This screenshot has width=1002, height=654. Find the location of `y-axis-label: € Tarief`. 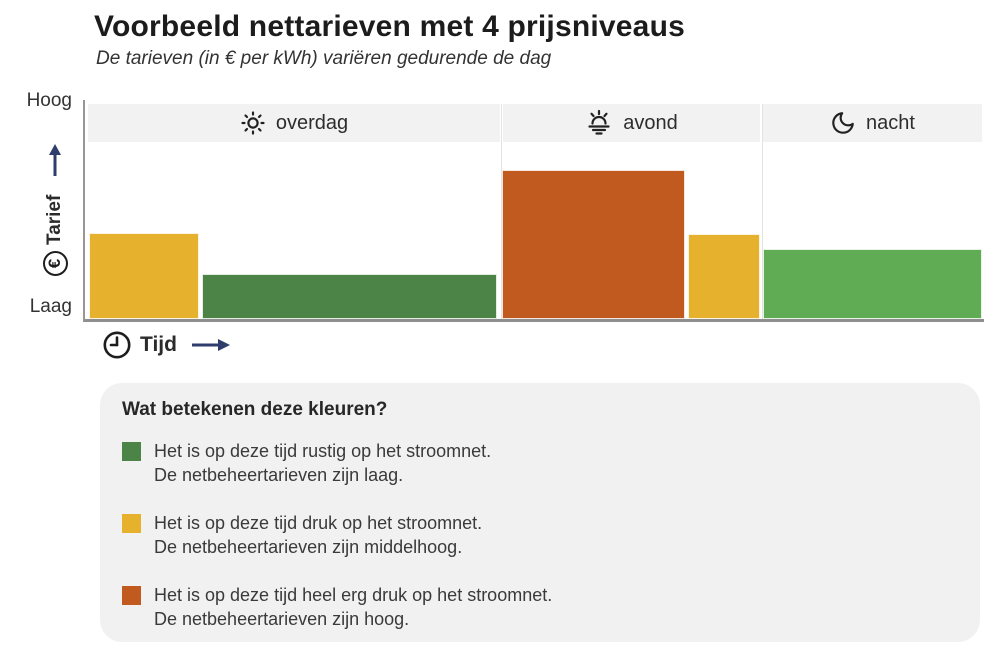

y-axis-label: € Tarief is located at coordinates (55, 206).